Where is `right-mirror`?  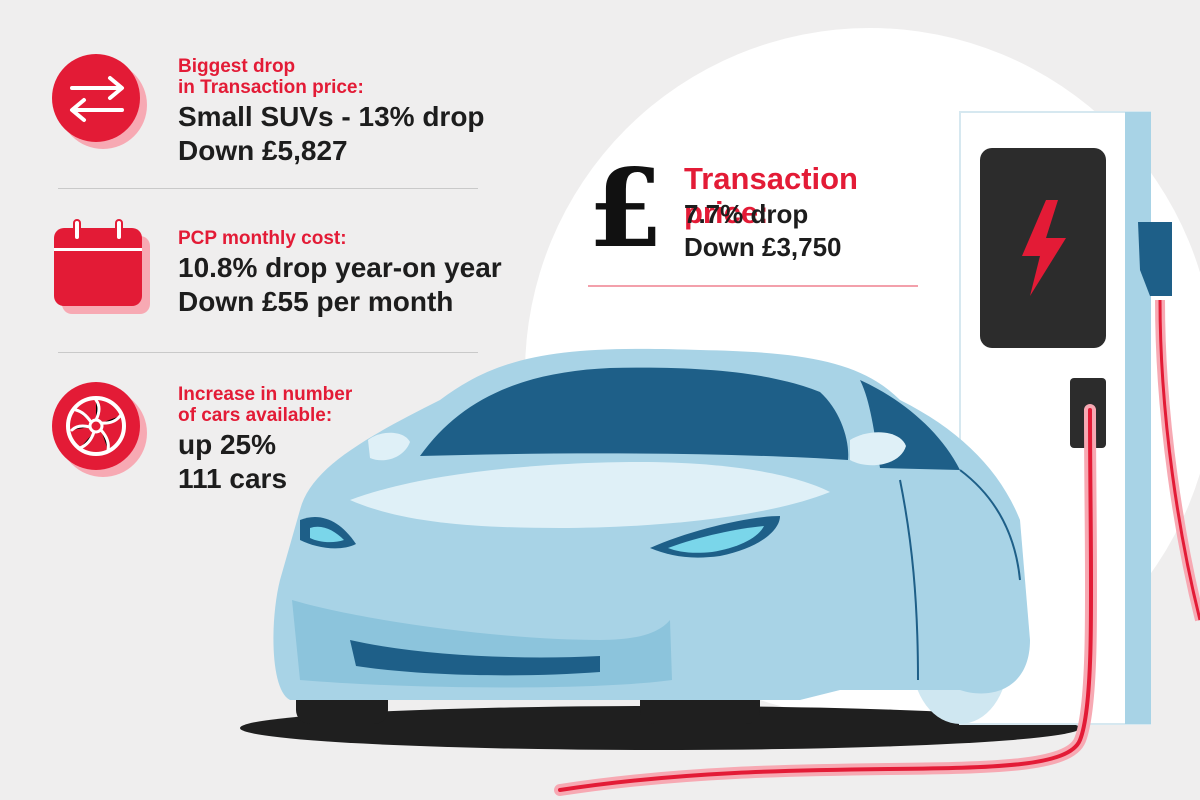 right-mirror is located at coordinates (878, 449).